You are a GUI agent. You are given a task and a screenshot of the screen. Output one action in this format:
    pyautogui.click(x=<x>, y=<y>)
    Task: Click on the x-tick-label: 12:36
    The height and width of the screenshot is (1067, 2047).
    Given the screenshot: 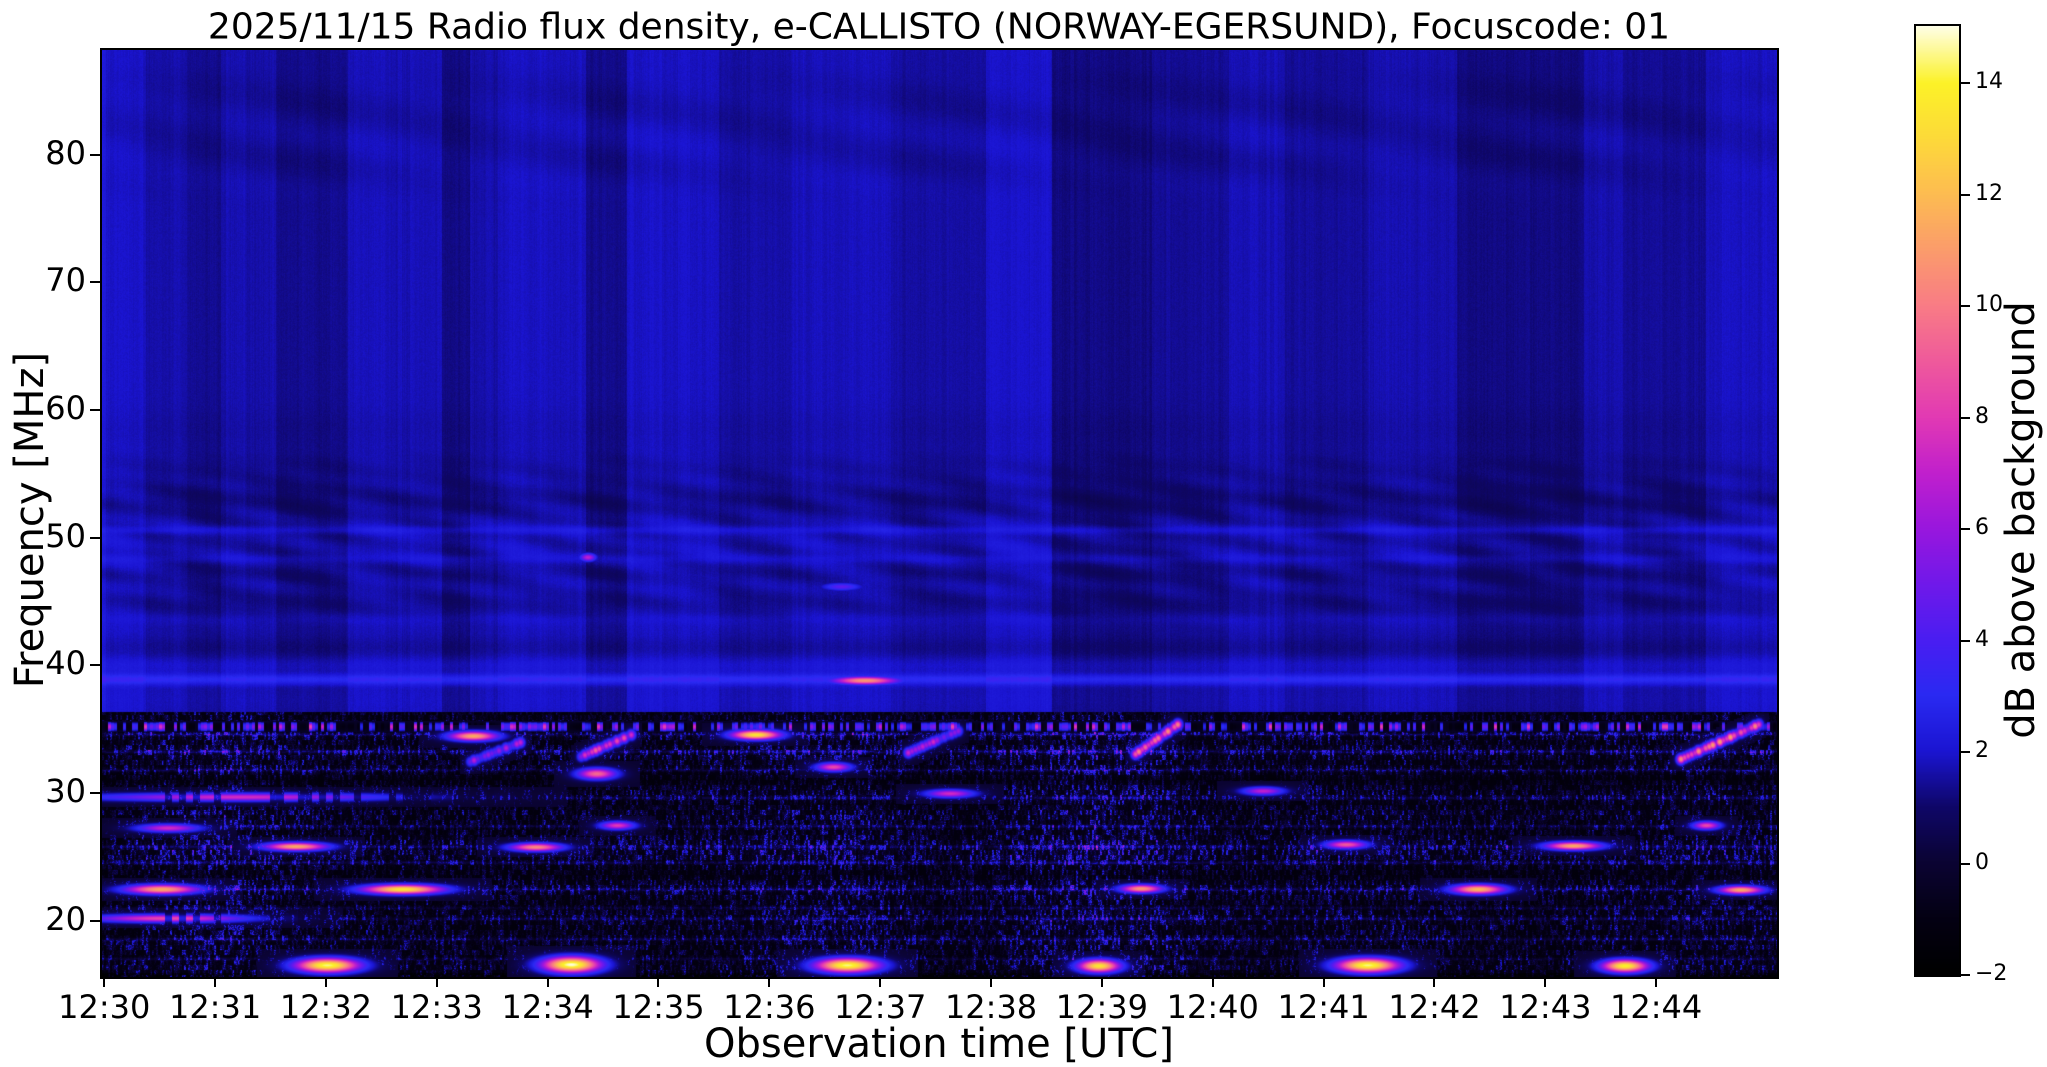 What is the action you would take?
    pyautogui.click(x=769, y=1007)
    